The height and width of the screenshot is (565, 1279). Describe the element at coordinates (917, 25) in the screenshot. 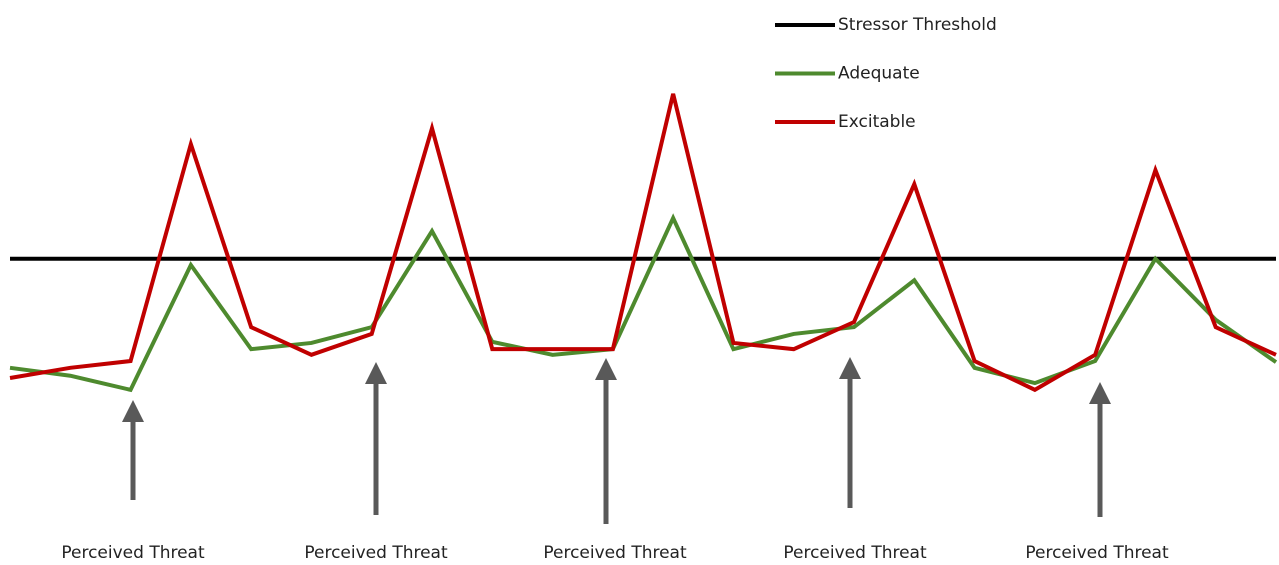

I see `legend-label: Stressor Threshold` at that location.